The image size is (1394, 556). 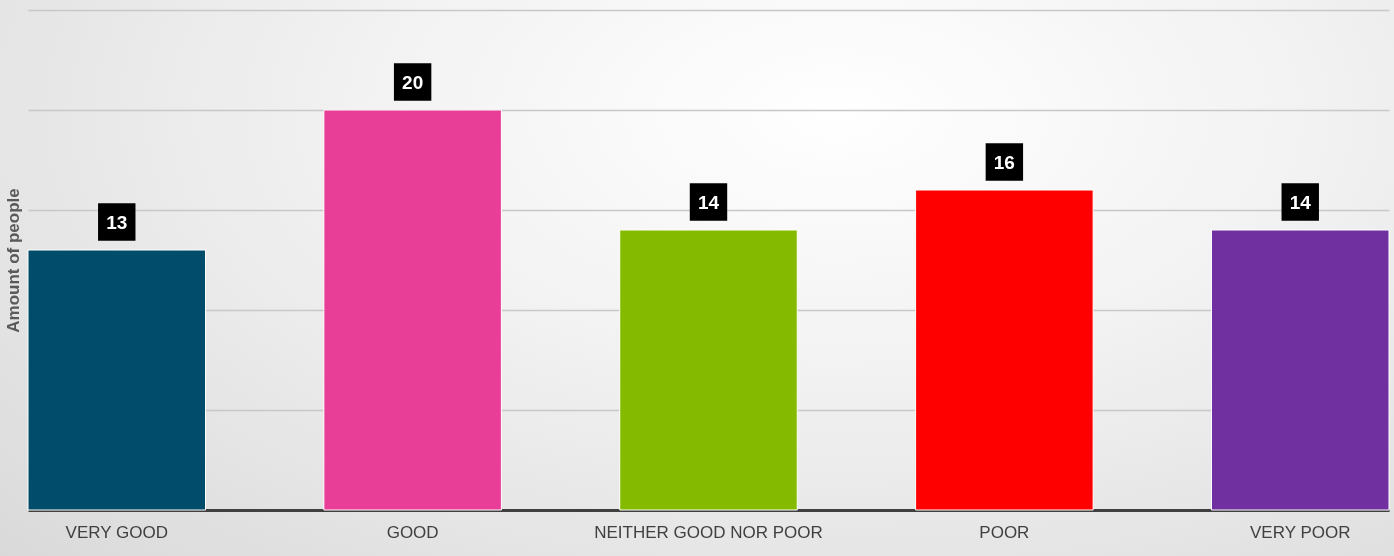 What do you see at coordinates (708, 532) in the screenshot?
I see `x-tick-label: NEITHER GOOD NOR POOR` at bounding box center [708, 532].